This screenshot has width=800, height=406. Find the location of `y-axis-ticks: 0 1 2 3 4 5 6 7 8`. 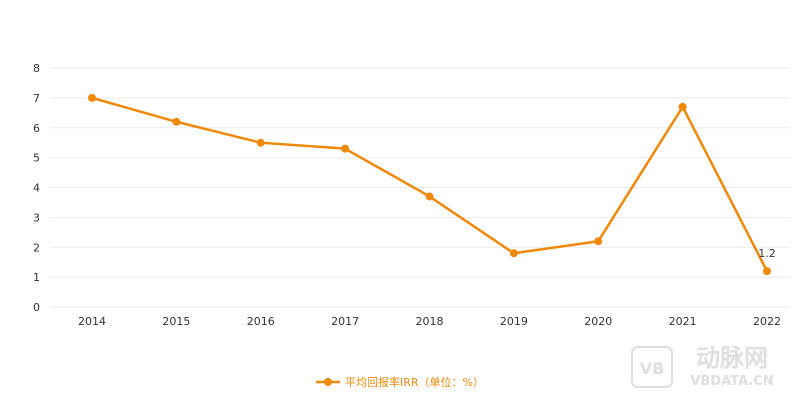

y-axis-ticks: 0 1 2 3 4 5 6 7 8 is located at coordinates (36, 188).